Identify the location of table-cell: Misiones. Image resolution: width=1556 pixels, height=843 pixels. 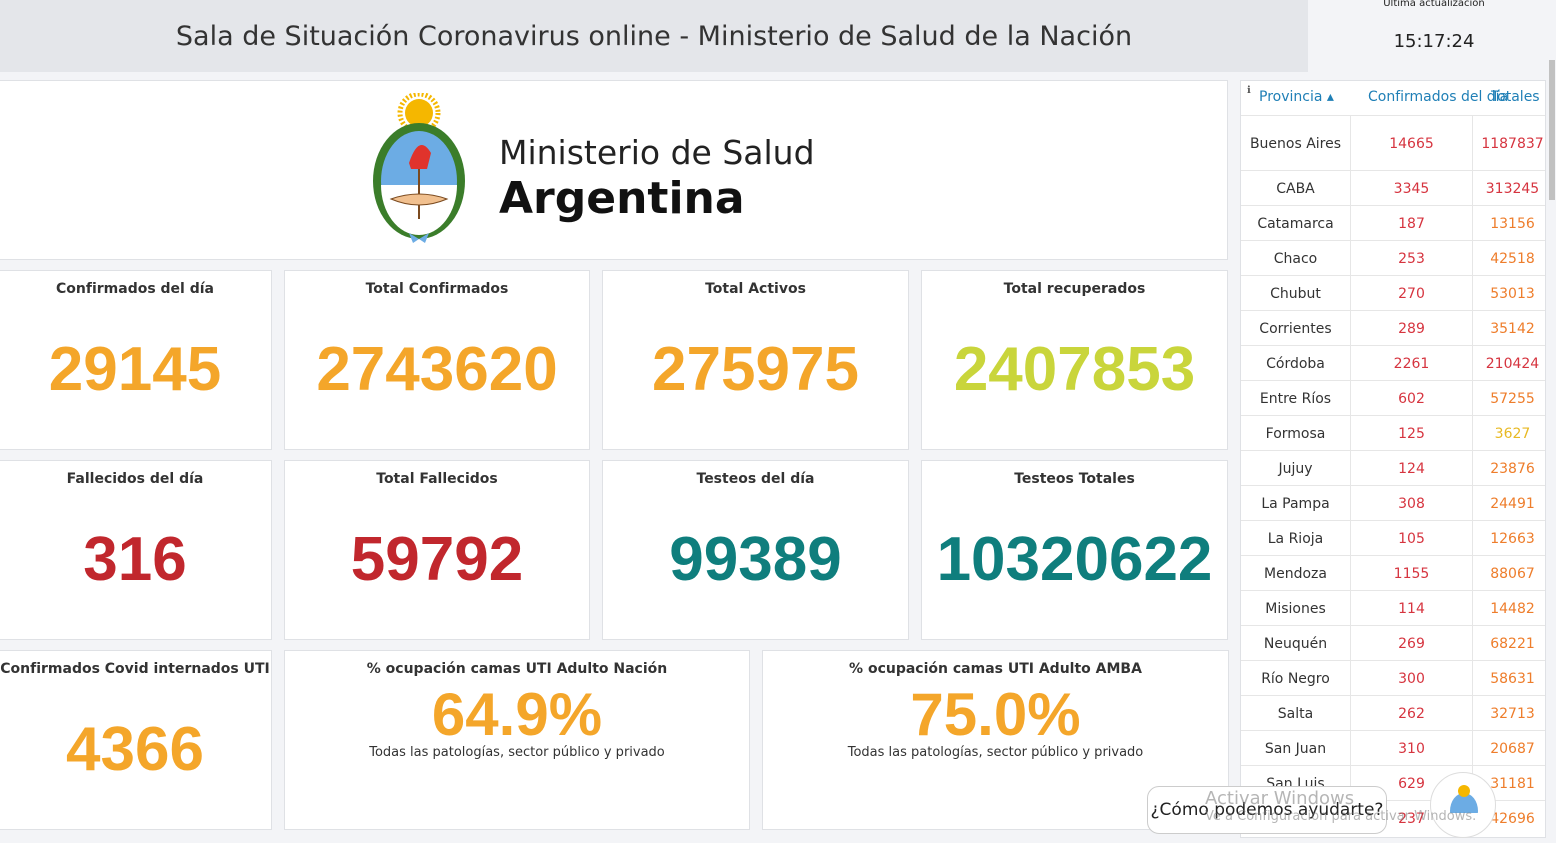
(1296, 608).